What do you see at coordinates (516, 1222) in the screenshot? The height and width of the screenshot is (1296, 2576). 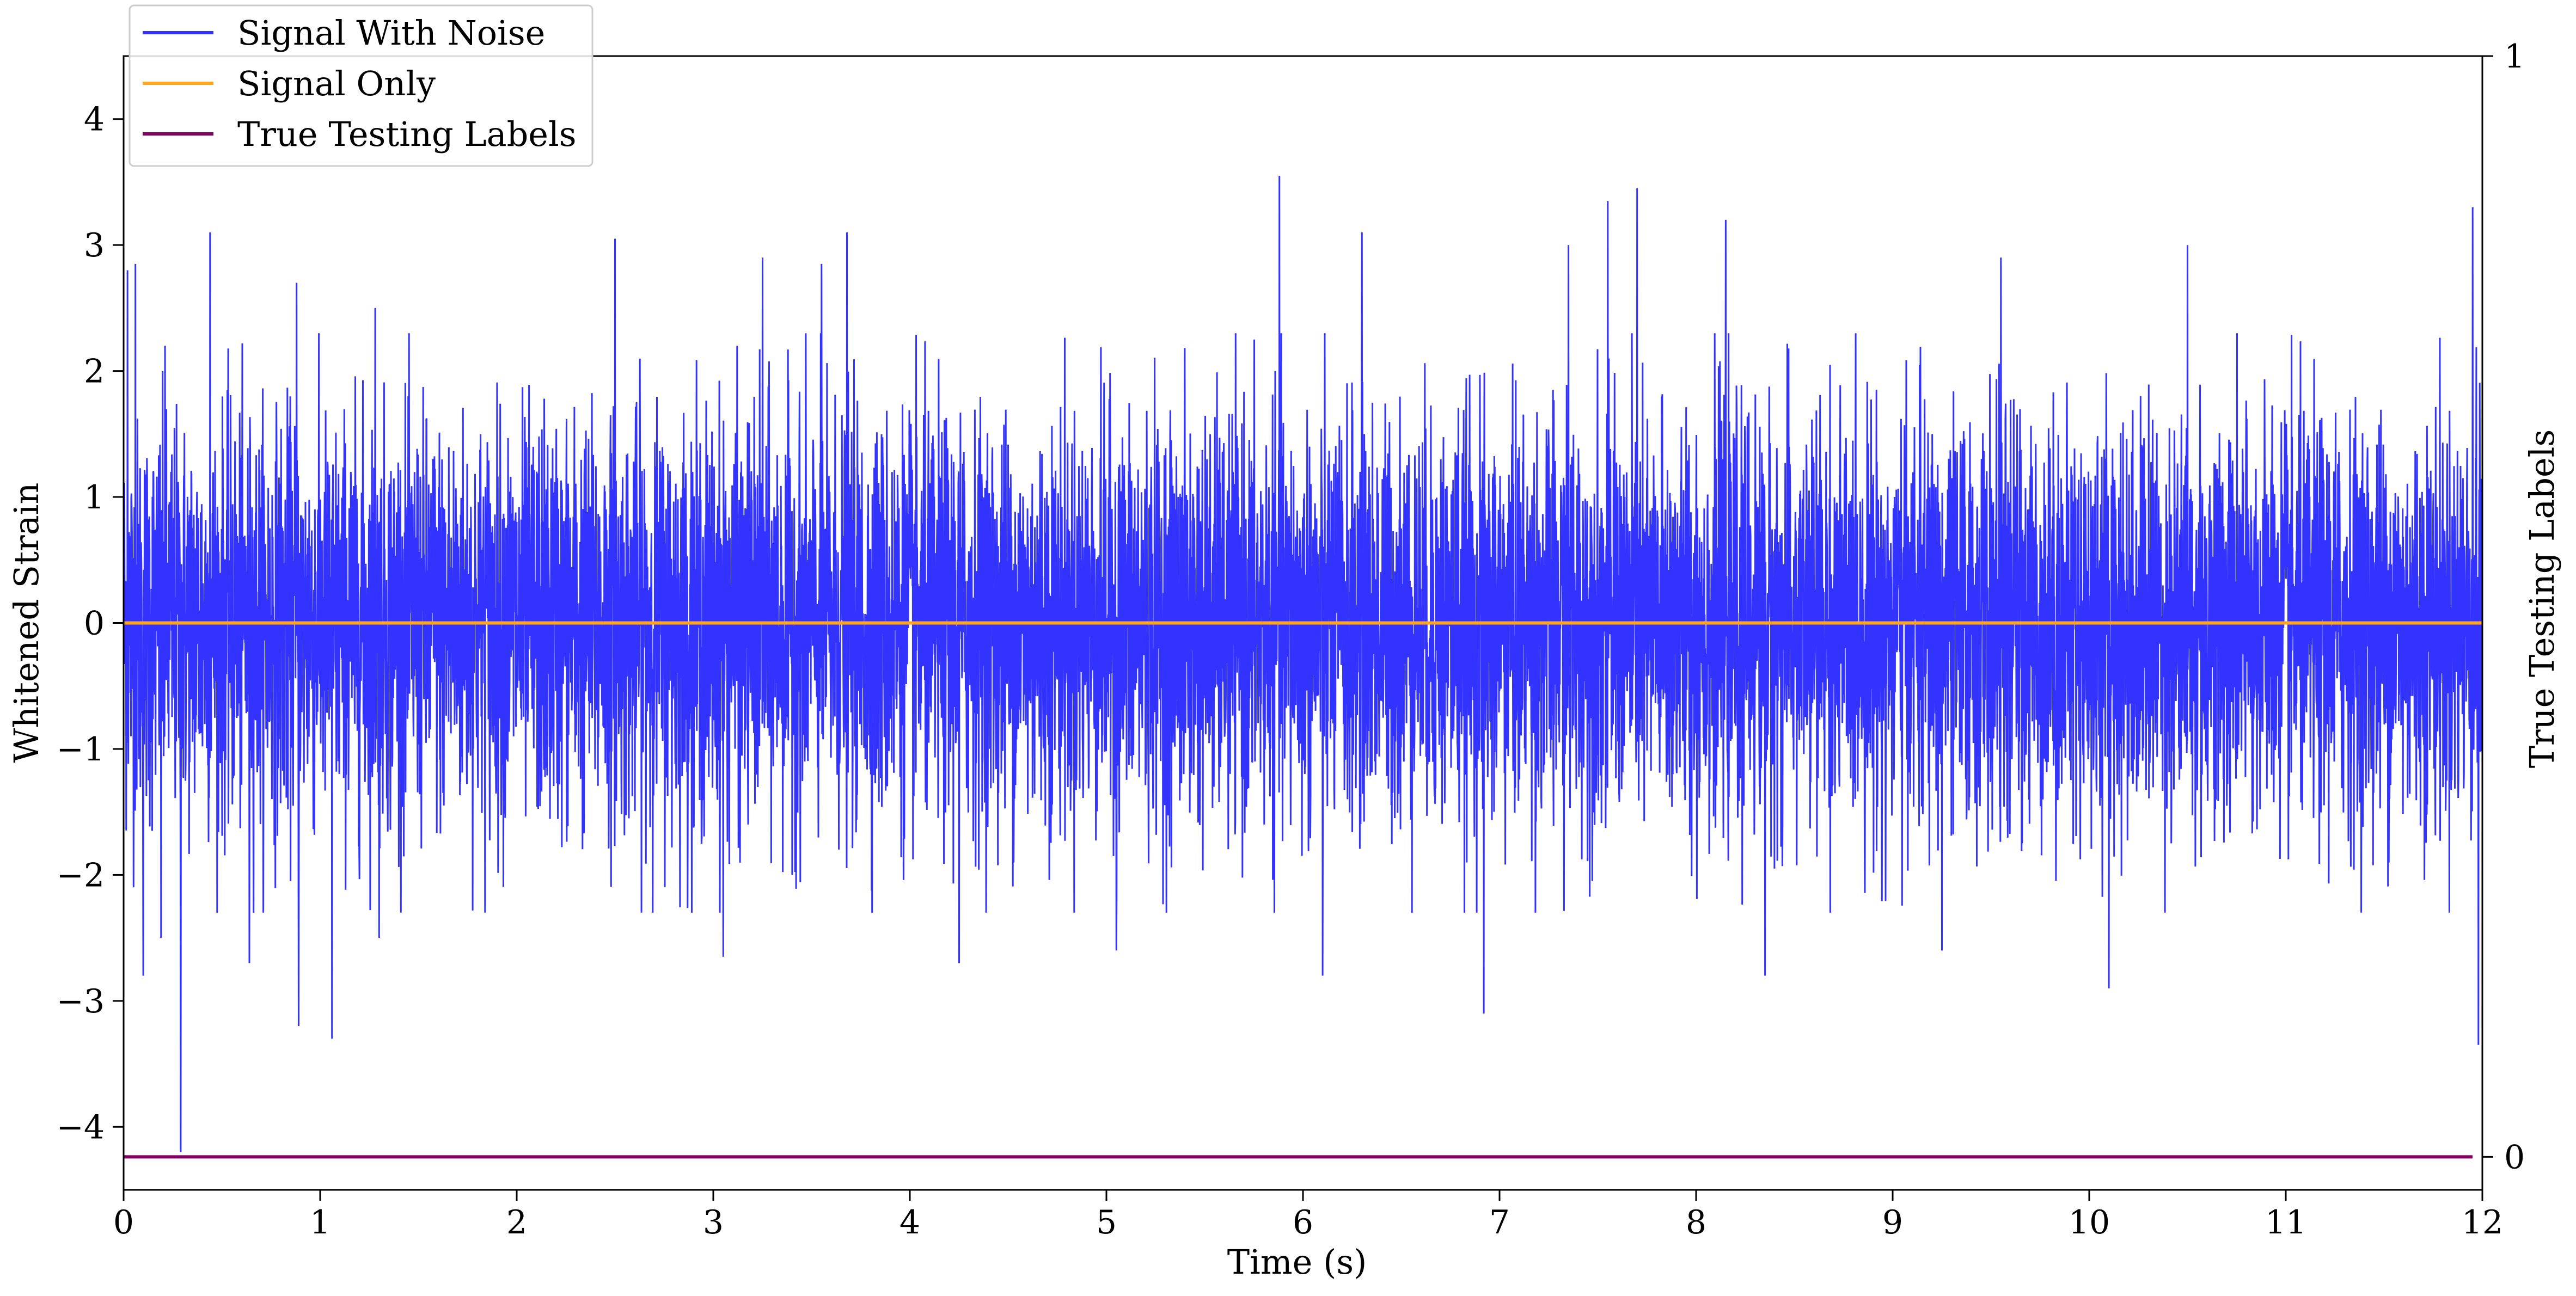 I see `x-tick-label: 2` at bounding box center [516, 1222].